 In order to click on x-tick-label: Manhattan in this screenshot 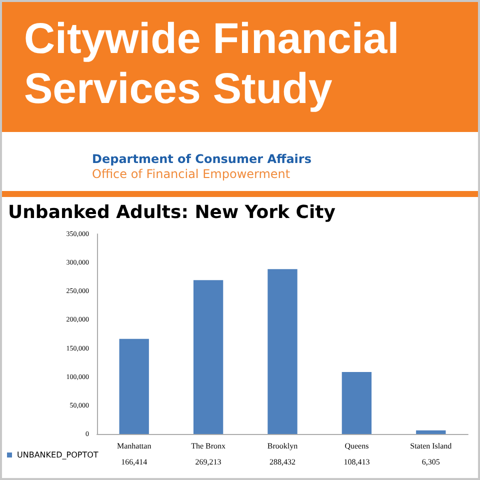, I will do `click(134, 446)`.